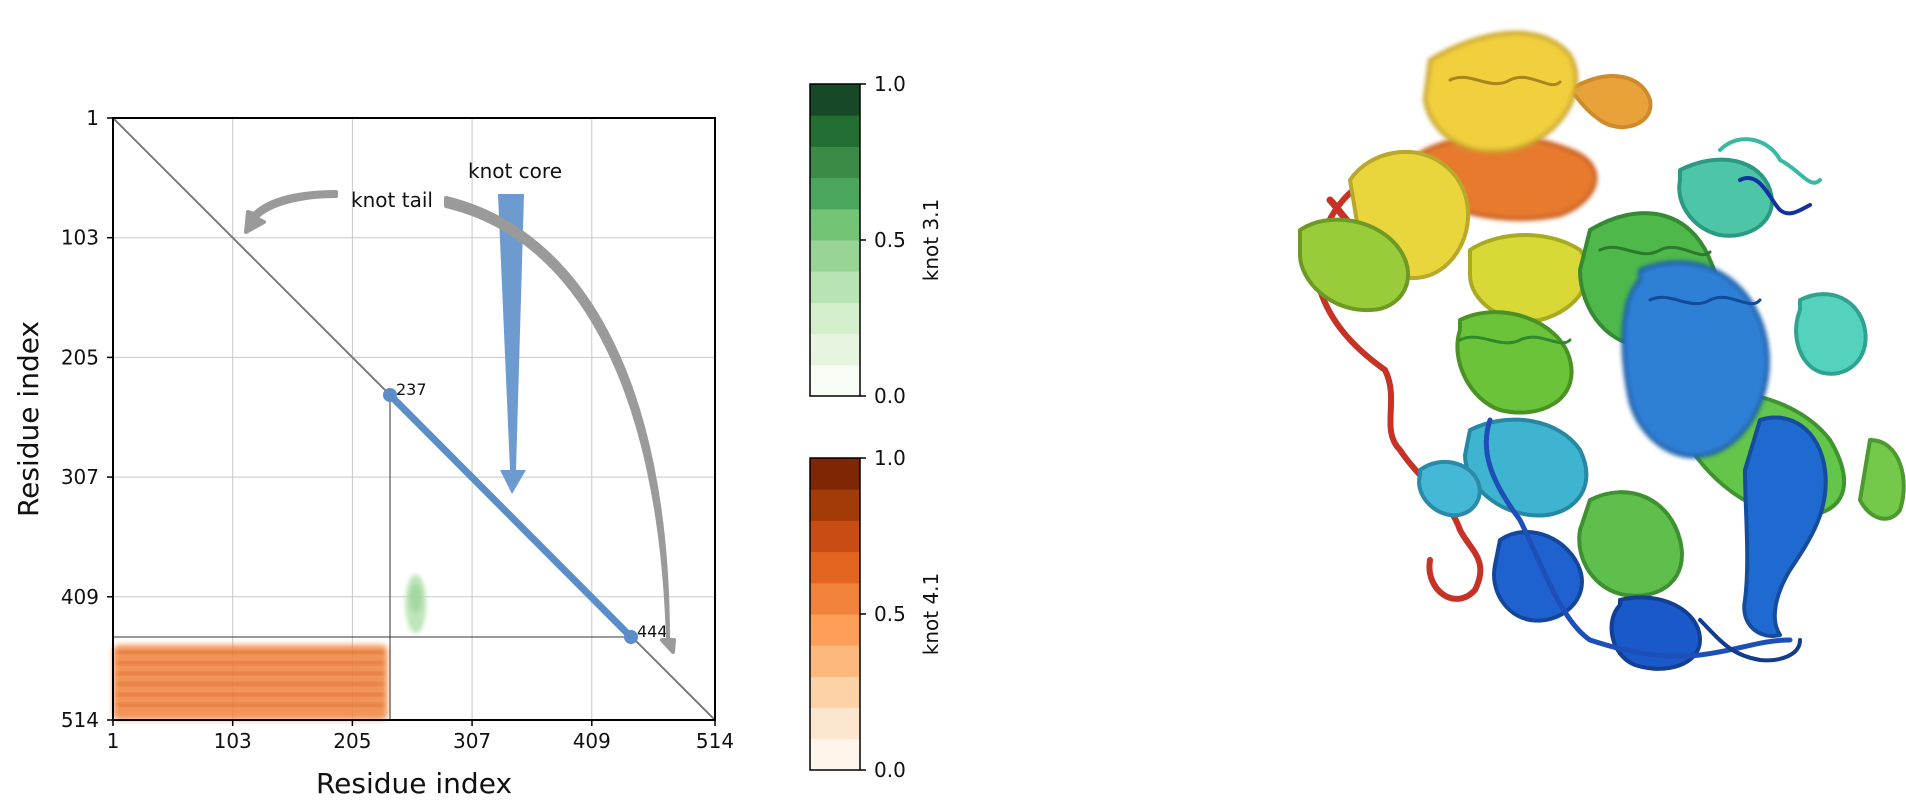 Image resolution: width=1906 pixels, height=808 pixels. Describe the element at coordinates (512, 344) in the screenshot. I see `knot-core-arrow` at that location.